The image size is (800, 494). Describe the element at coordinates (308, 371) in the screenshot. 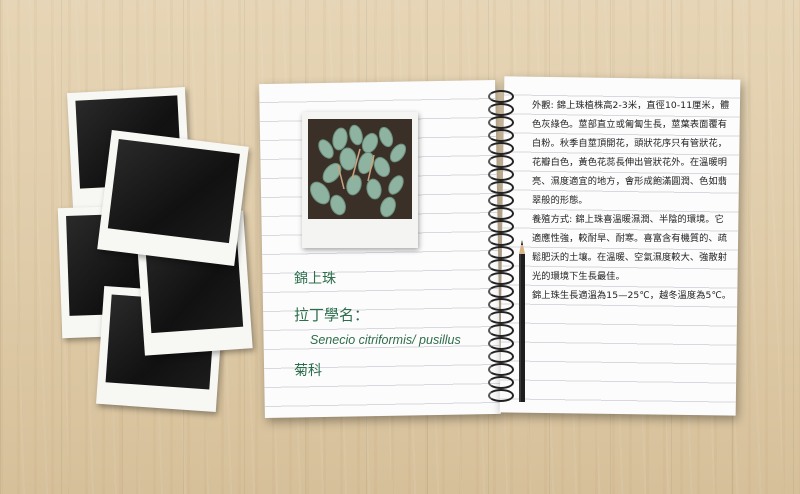

I see `plant-family: 菊科` at that location.